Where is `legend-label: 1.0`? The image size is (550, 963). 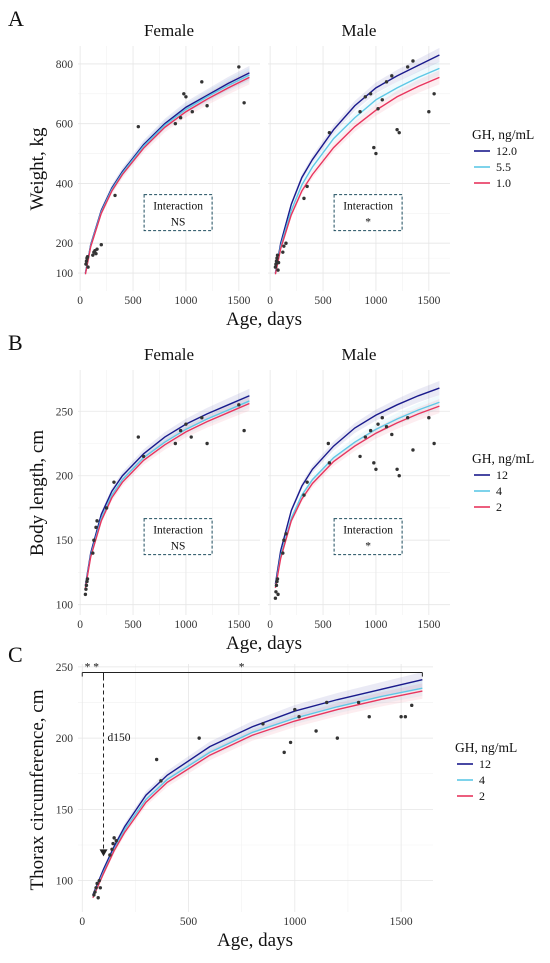 legend-label: 1.0 is located at coordinates (503, 183).